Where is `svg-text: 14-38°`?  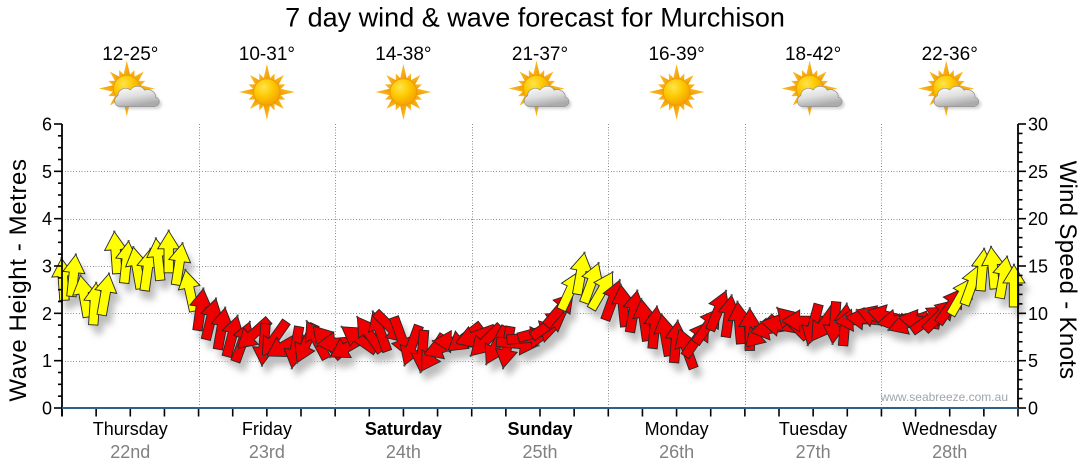 svg-text: 14-38° is located at coordinates (403, 54).